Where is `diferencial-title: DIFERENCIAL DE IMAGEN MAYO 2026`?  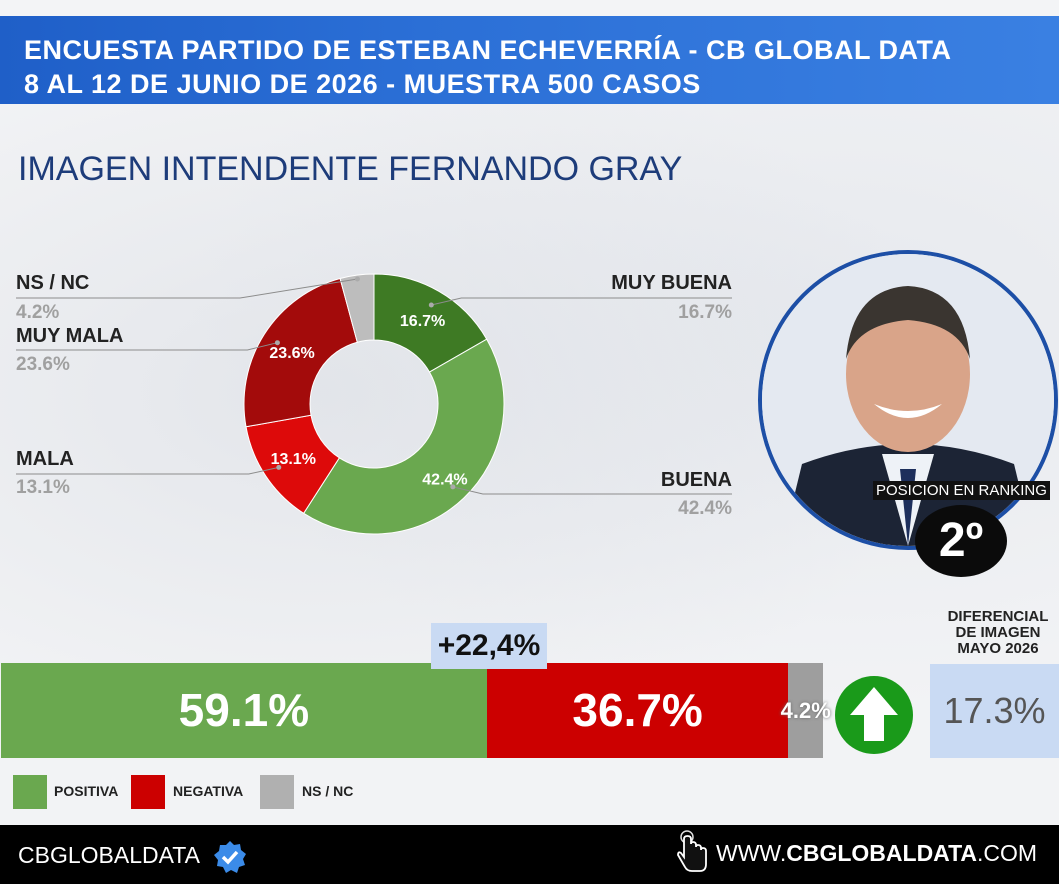
diferencial-title: DIFERENCIAL DE IMAGEN MAYO 2026 is located at coordinates (994, 633).